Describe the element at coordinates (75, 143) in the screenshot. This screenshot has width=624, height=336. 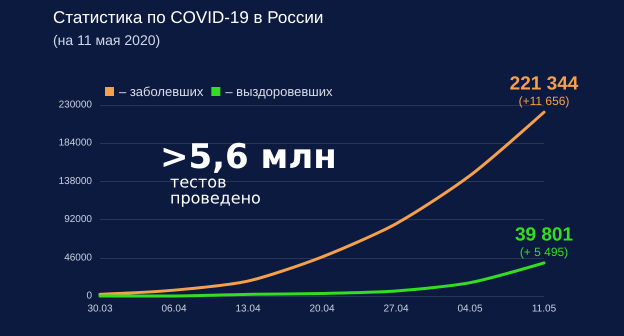
I see `y-tick-label: 184000` at that location.